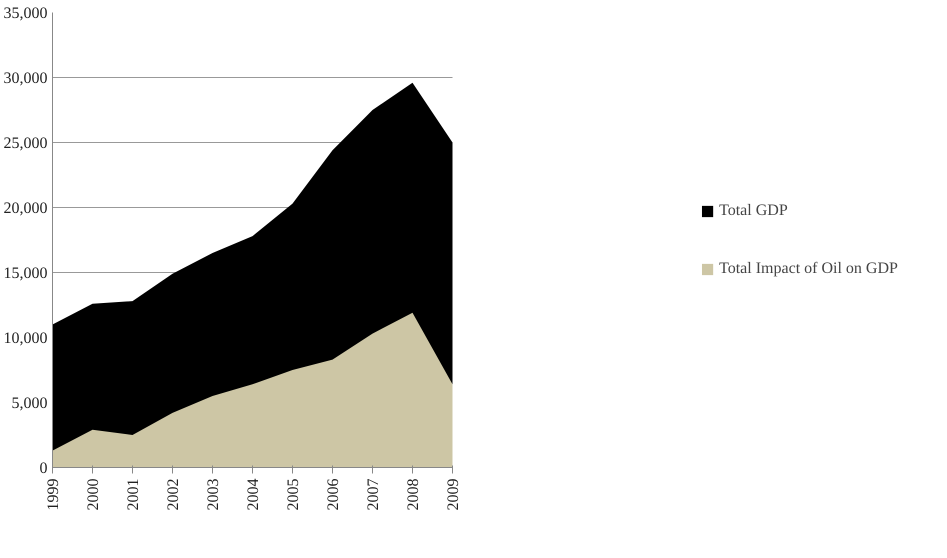 The width and height of the screenshot is (947, 558). I want to click on y-tick-label: 25,000, so click(26, 143).